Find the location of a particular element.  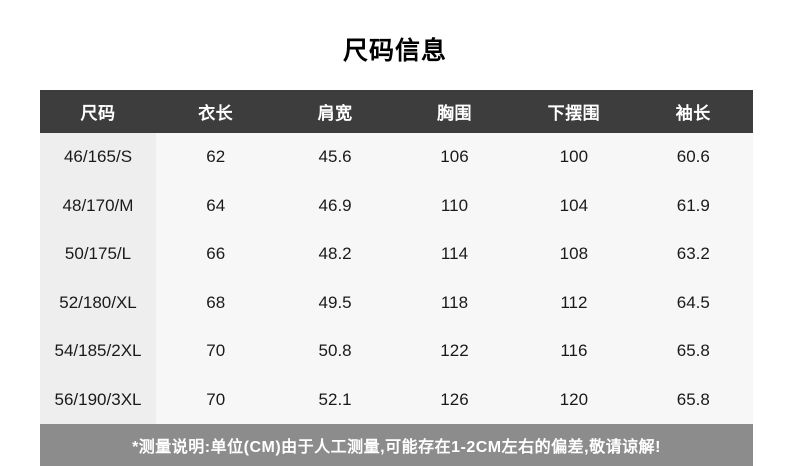

col-header-length: 衣长 is located at coordinates (216, 111).